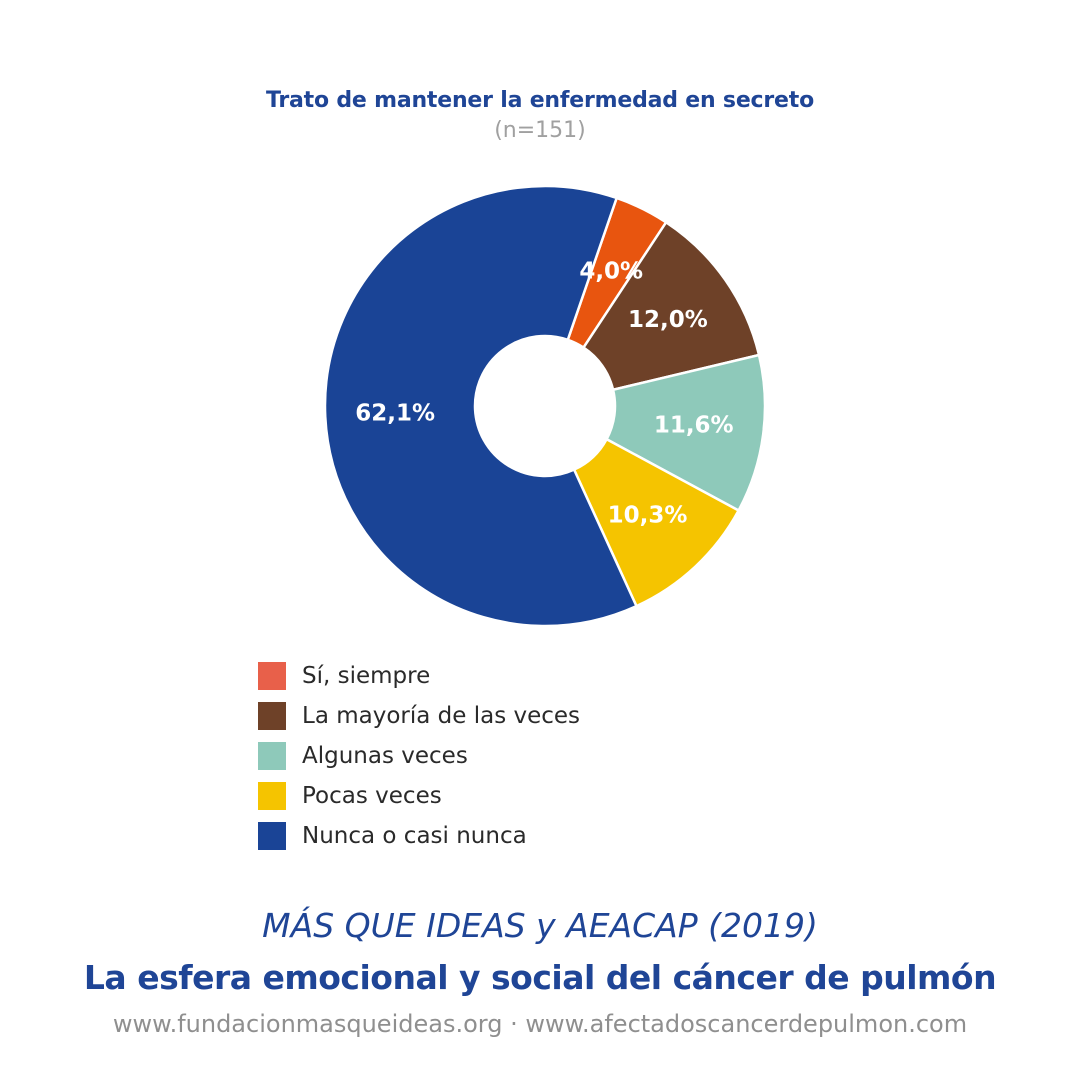  I want to click on slice-nunca-o-casi-nunca, so click(481, 406).